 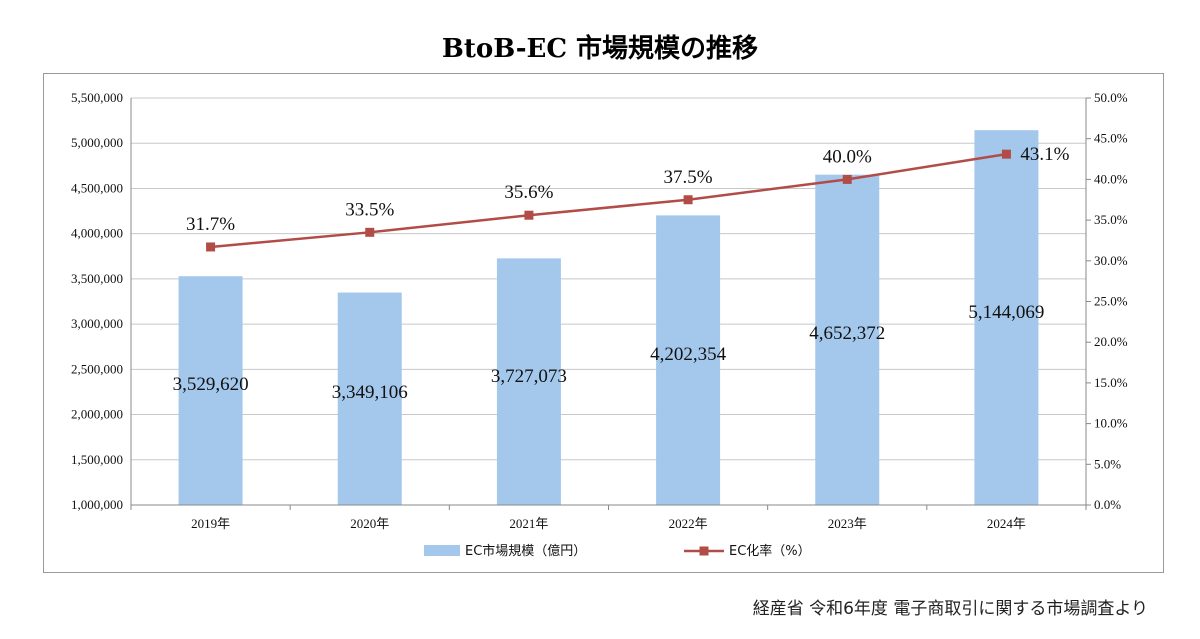 I want to click on chart-title: BtoB-EC 市場規模の推移, so click(x=600, y=49).